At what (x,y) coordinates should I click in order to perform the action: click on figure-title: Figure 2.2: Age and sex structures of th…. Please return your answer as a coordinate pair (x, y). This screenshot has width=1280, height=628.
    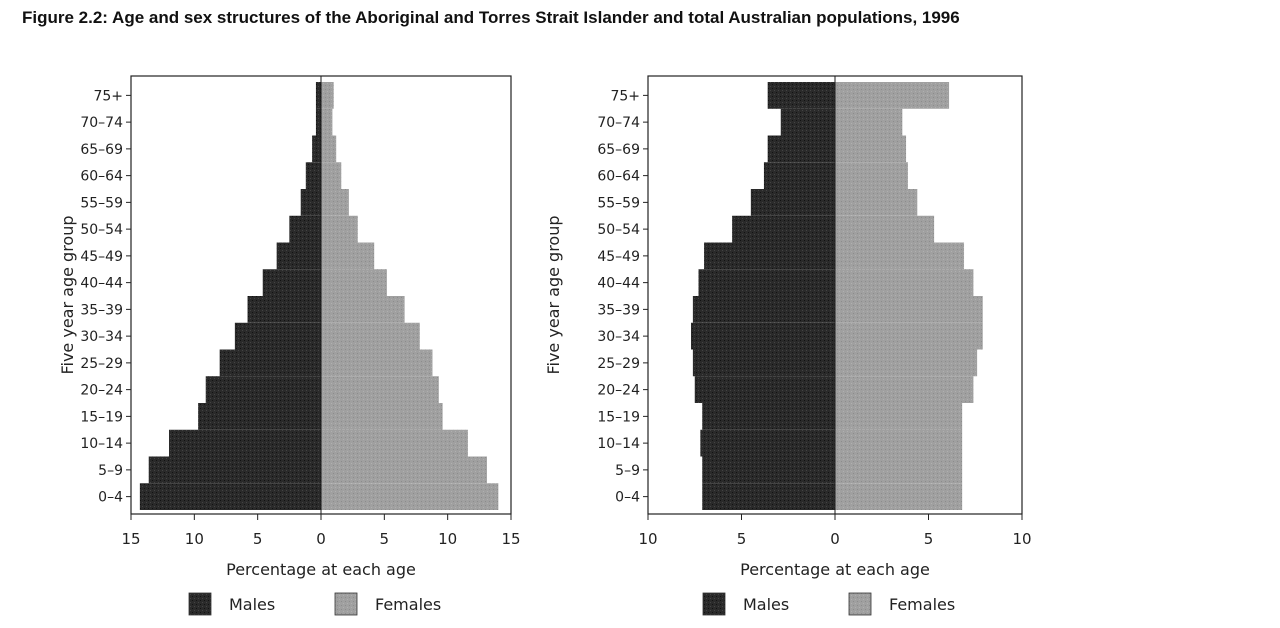
    Looking at the image, I should click on (491, 17).